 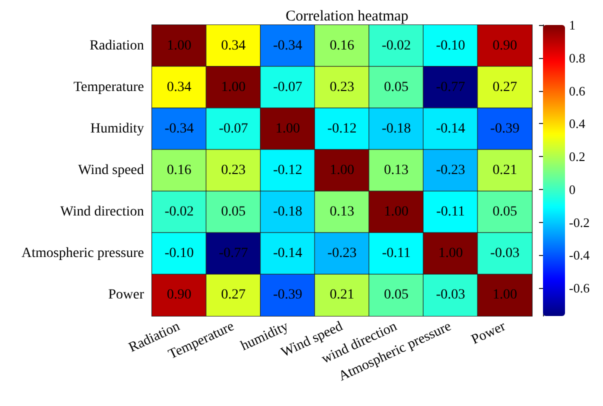 What do you see at coordinates (126, 295) in the screenshot?
I see `y-tick-label: Power` at bounding box center [126, 295].